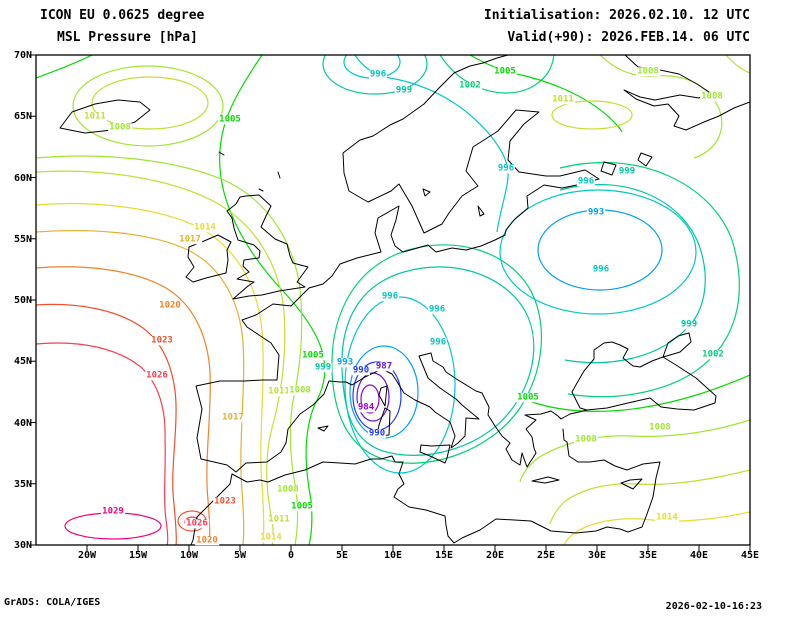 The height and width of the screenshot is (618, 800). I want to click on lat-label: 50N, so click(22, 301).